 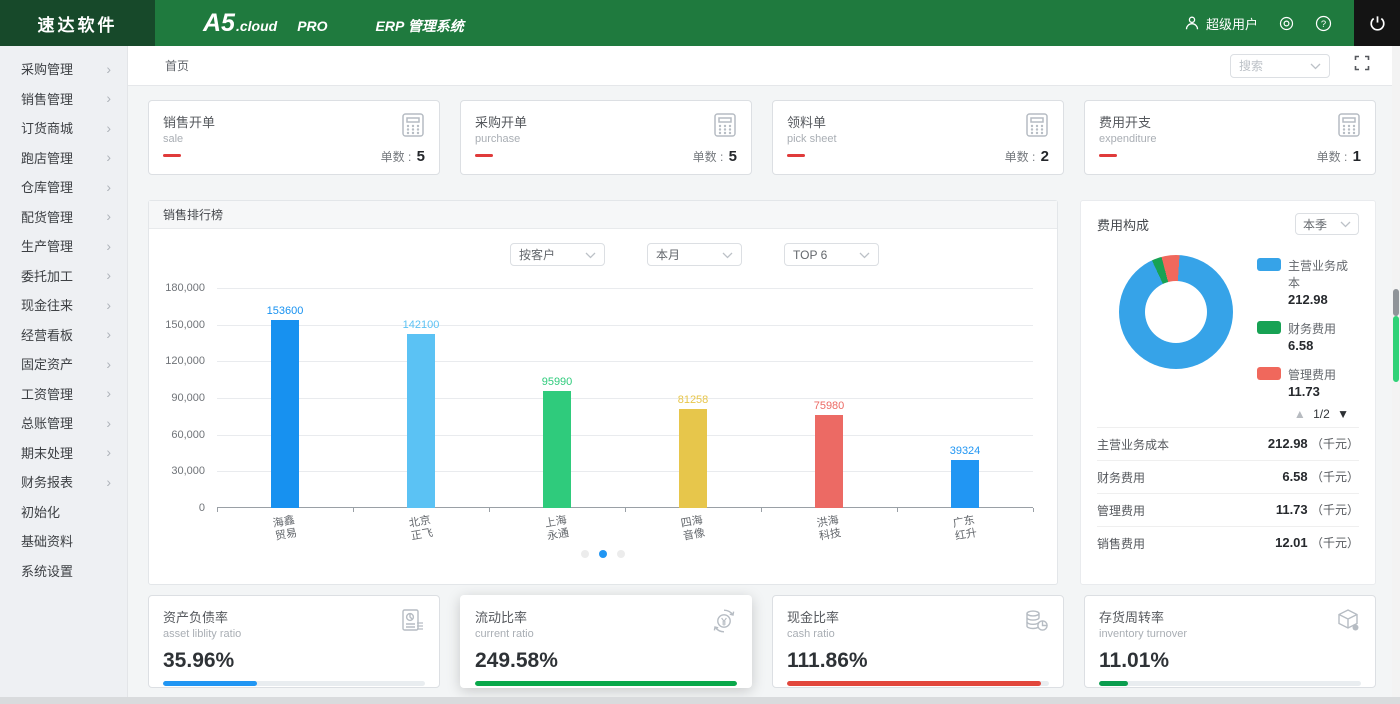 What do you see at coordinates (1286, 23) in the screenshot?
I see `settings-gear-icon` at bounding box center [1286, 23].